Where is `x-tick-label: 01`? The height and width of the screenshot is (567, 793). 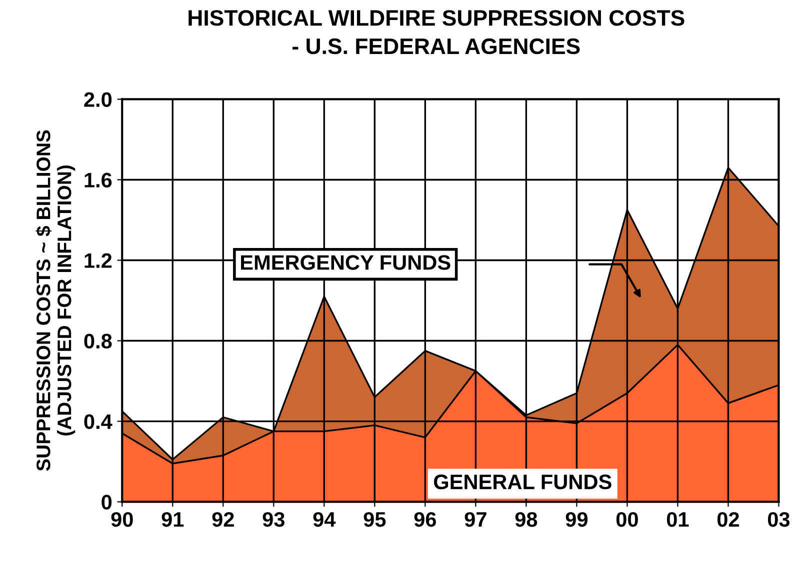 x-tick-label: 01 is located at coordinates (677, 519).